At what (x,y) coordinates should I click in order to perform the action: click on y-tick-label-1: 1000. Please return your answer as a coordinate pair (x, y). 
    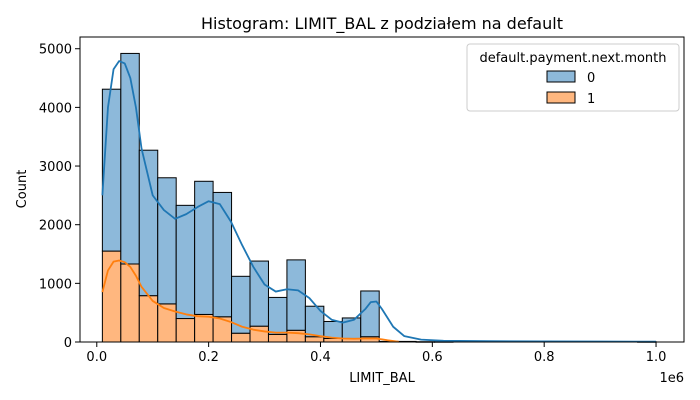
    Looking at the image, I should click on (55, 284).